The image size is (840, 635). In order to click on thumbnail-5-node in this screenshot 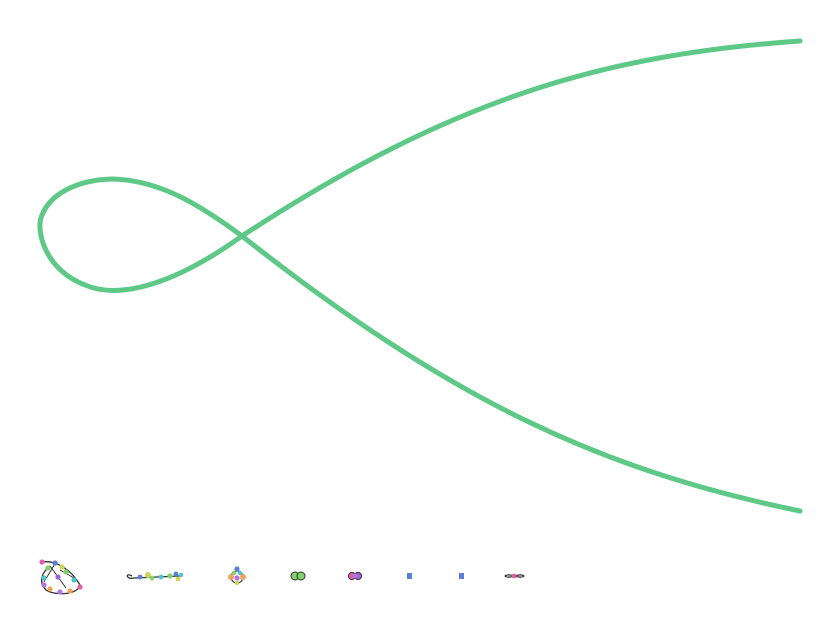, I will do `click(355, 576)`.